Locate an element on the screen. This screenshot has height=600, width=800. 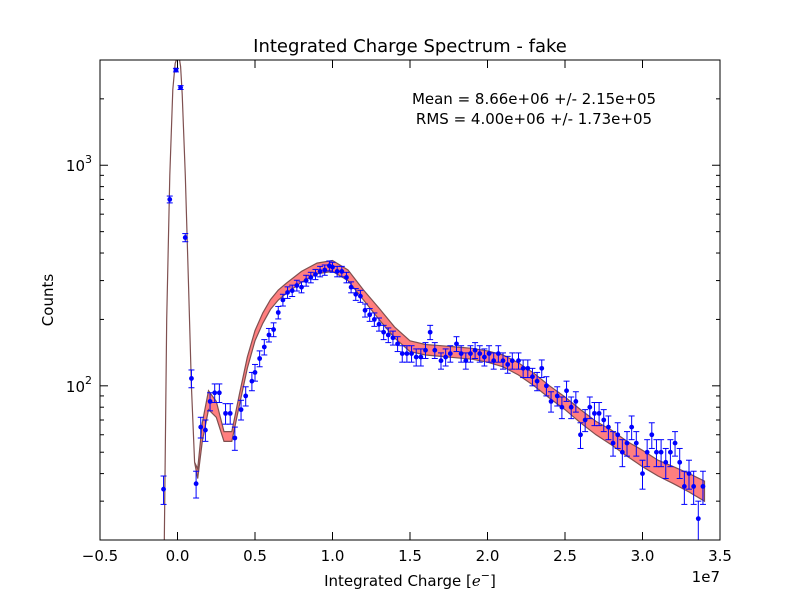
x-offset-label: 1e7 is located at coordinates (706, 577).